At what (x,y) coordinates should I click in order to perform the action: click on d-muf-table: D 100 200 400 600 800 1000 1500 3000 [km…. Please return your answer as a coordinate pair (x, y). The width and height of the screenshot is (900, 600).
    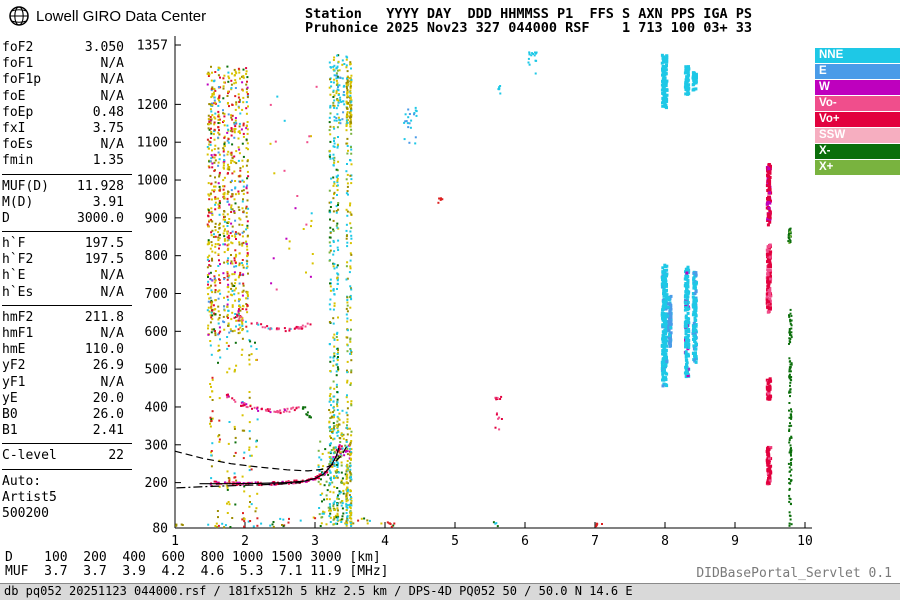
    Looking at the image, I should click on (197, 565).